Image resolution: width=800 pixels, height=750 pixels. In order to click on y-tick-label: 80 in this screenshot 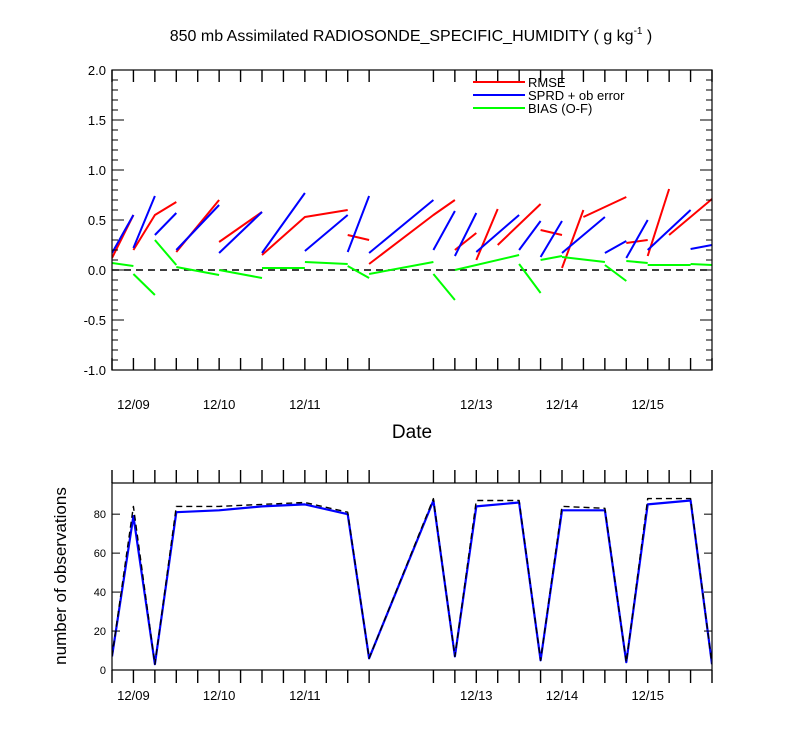, I will do `click(100, 515)`.